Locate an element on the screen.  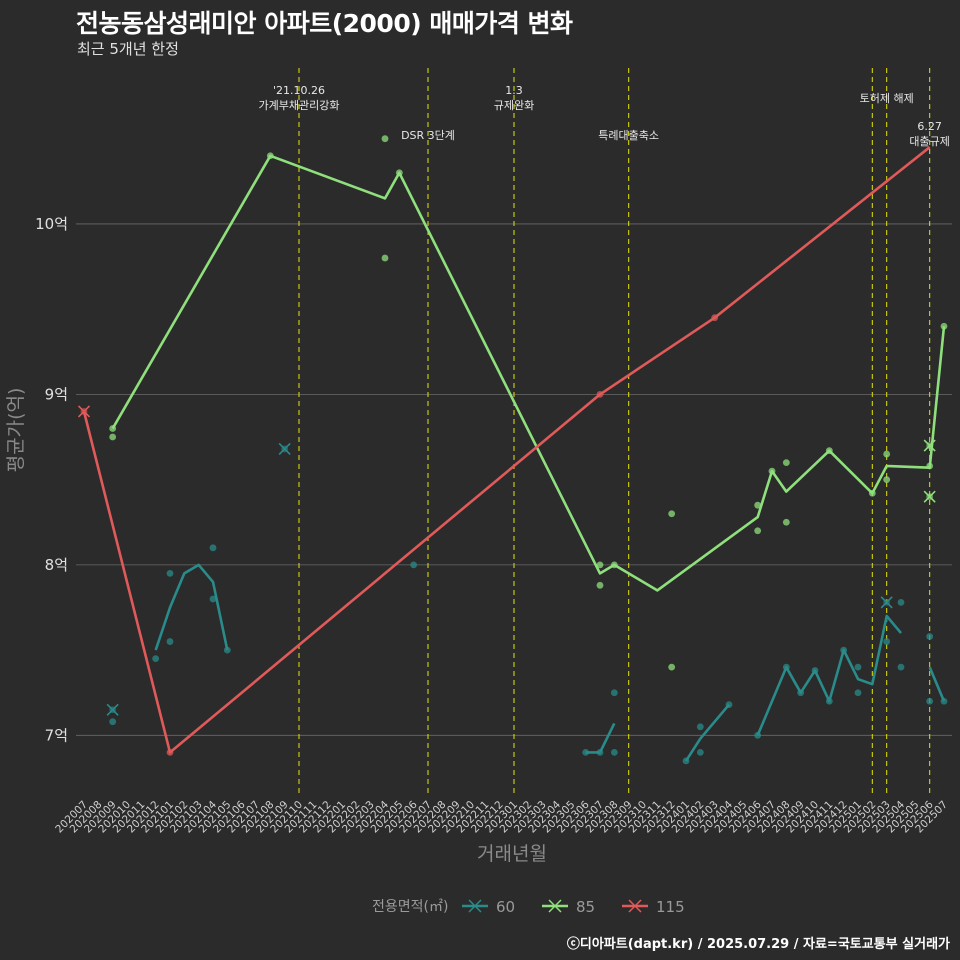
y-axis-ticks: 7억 8억 9억 10억 is located at coordinates (51, 479).